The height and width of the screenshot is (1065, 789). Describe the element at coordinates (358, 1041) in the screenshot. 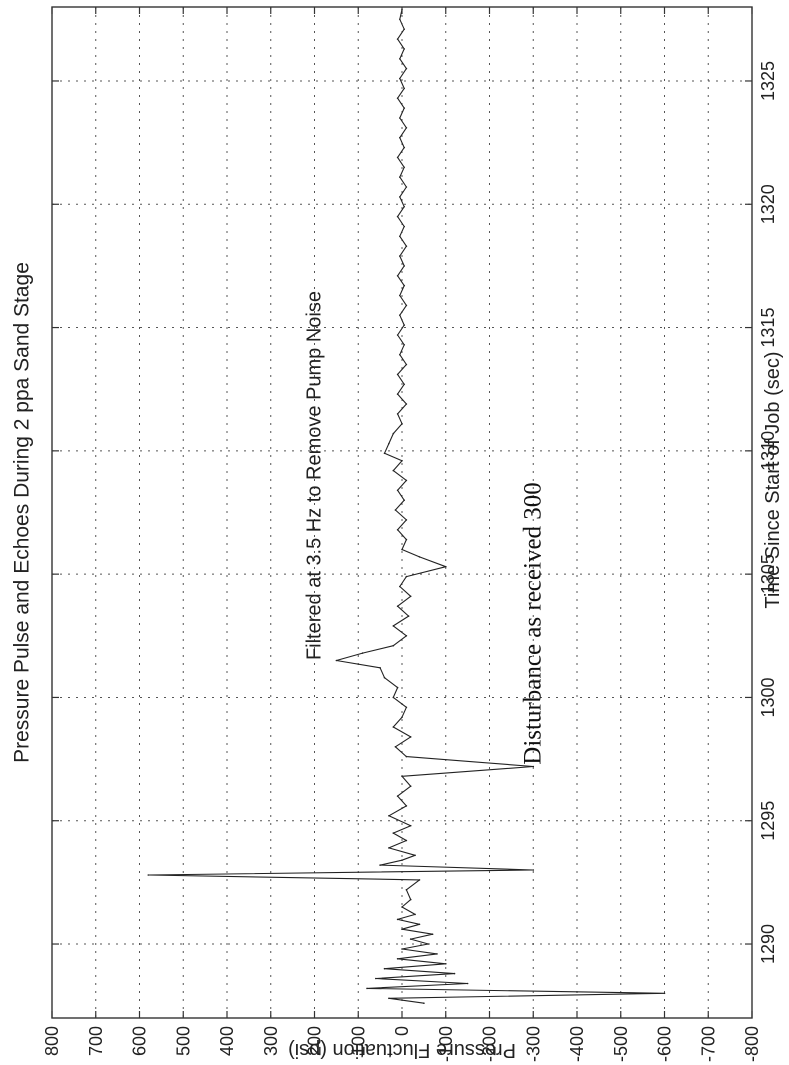

I see `tick-label-y: 100` at that location.